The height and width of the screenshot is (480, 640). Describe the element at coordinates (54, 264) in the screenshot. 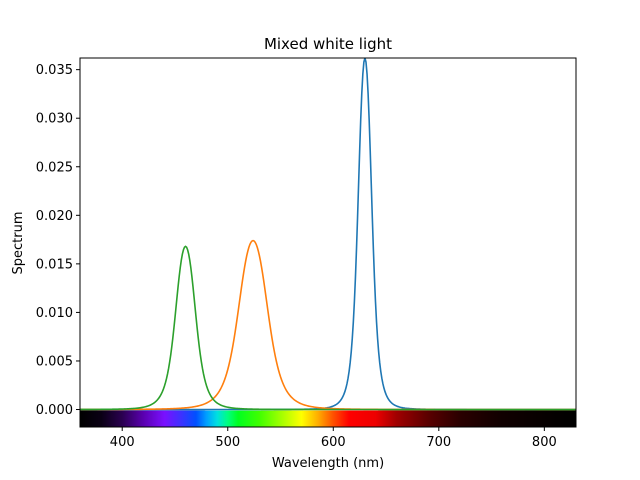

I see `y-tick-label: 0.015` at that location.